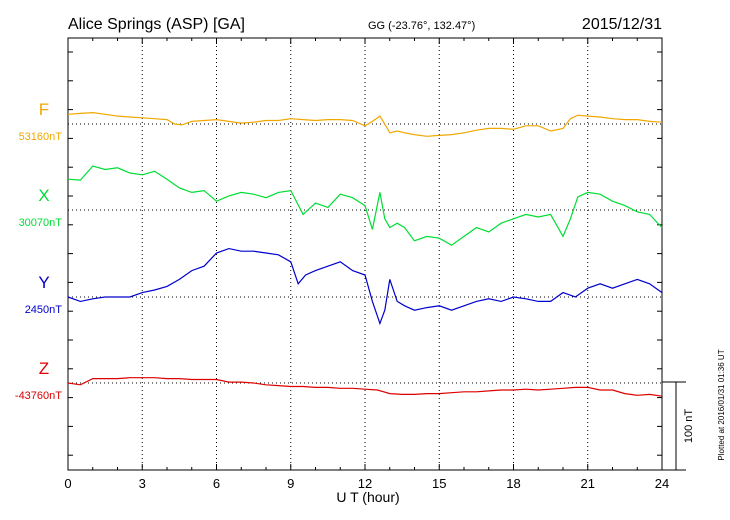 This screenshot has width=730, height=520. I want to click on x-tick-label: 21, so click(588, 483).